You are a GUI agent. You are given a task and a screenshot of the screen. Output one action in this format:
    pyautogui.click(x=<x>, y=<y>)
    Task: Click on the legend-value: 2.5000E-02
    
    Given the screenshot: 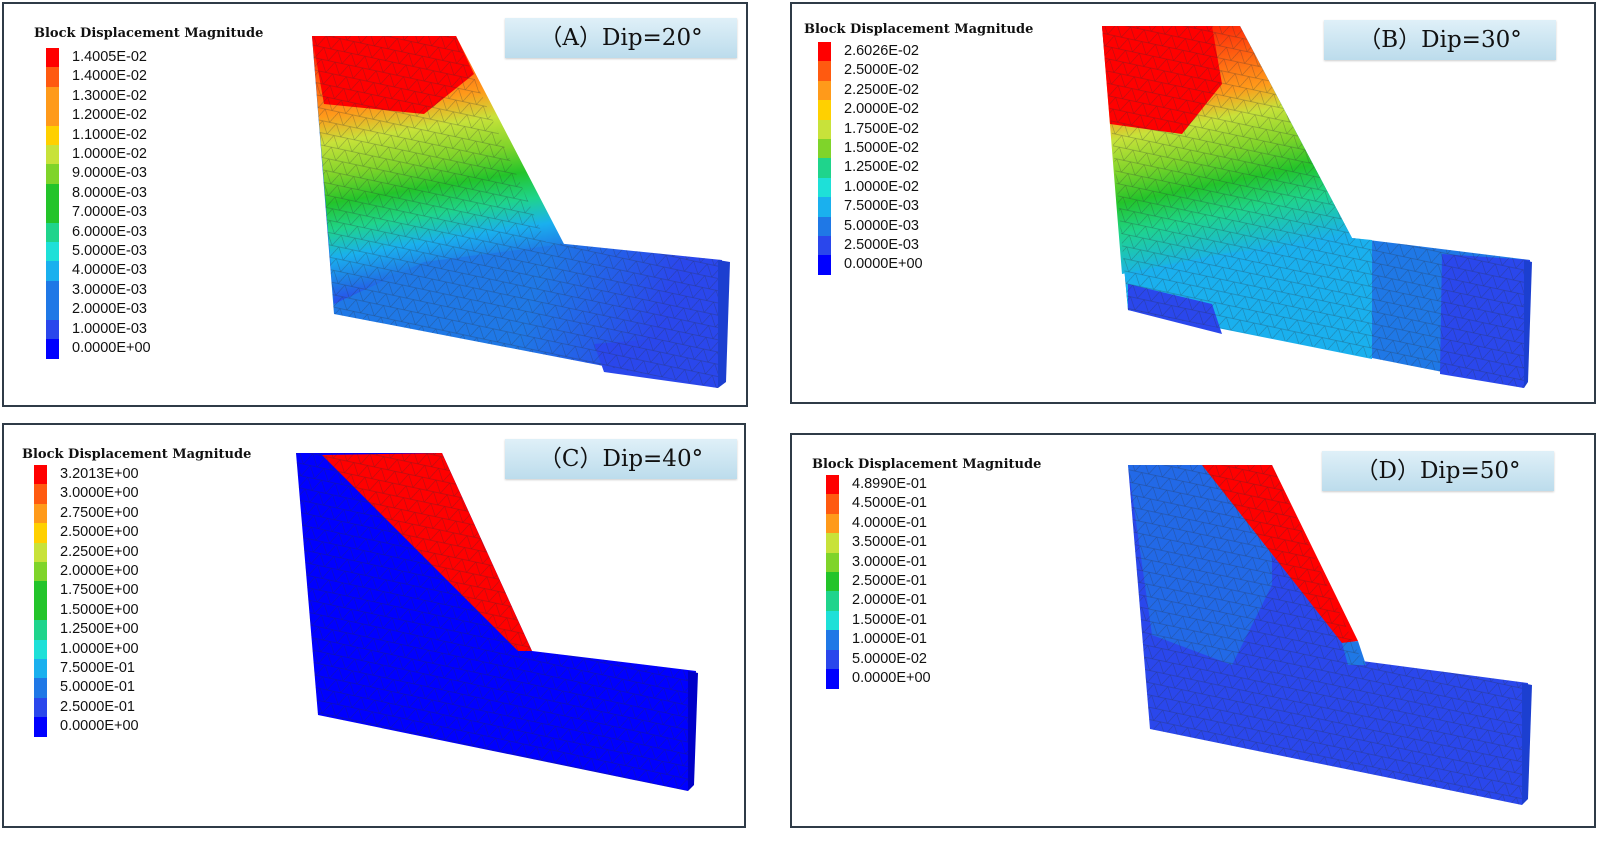 What is the action you would take?
    pyautogui.click(x=881, y=70)
    